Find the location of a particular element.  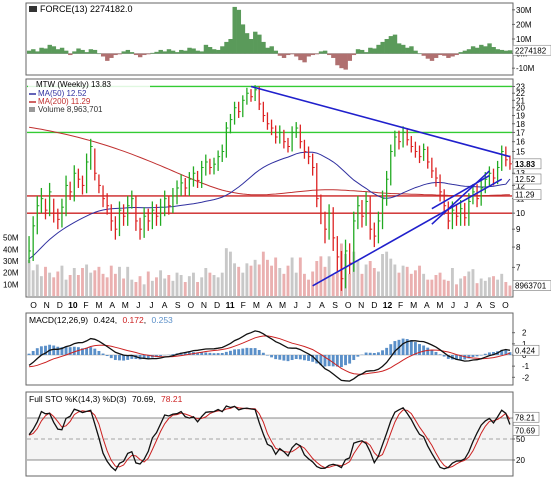

force-last-value-label: 2274182 is located at coordinates (531, 50).